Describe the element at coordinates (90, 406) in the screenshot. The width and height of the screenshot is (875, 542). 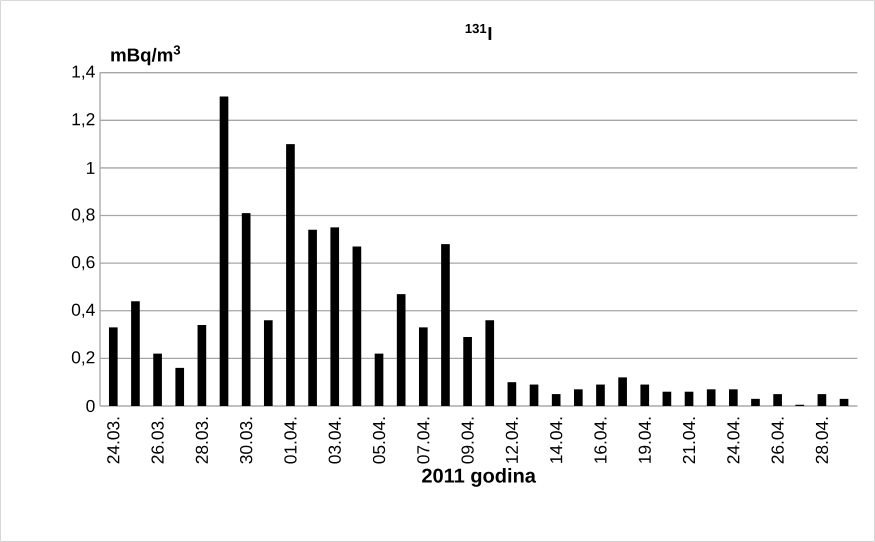
I see `y-tick-label: 0` at that location.